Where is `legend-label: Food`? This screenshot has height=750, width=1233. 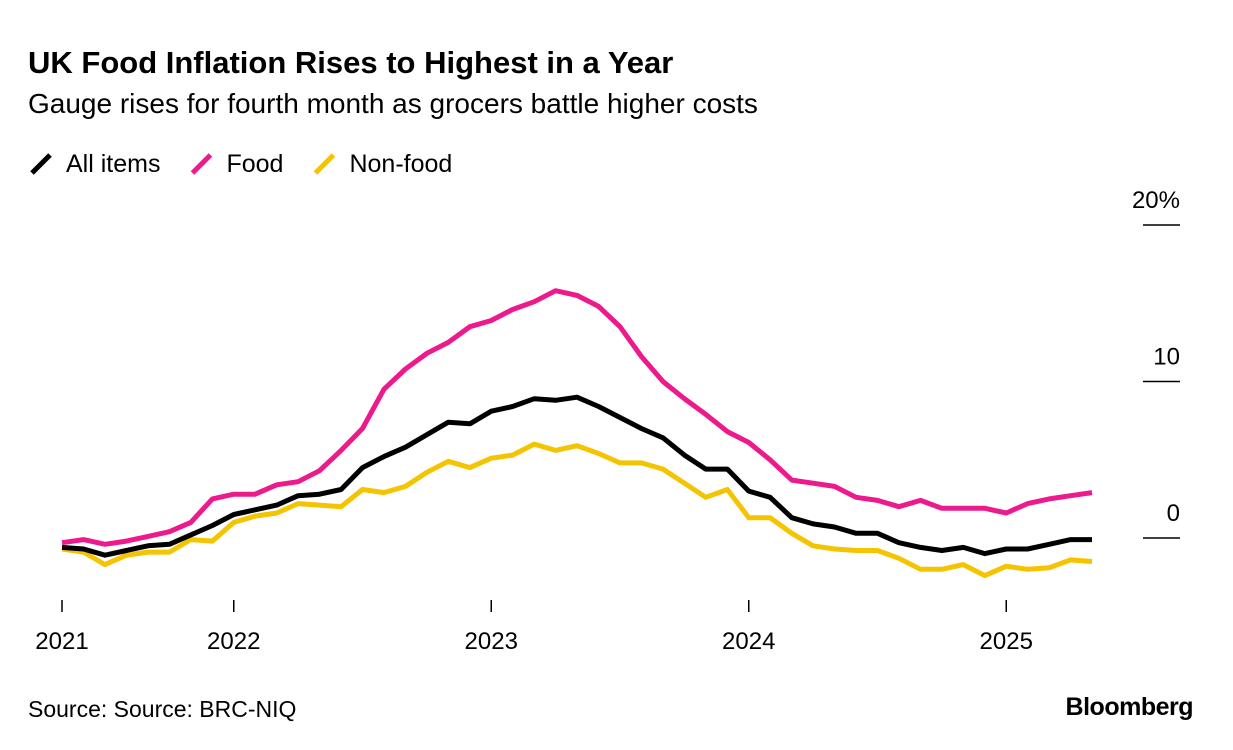 legend-label: Food is located at coordinates (254, 164).